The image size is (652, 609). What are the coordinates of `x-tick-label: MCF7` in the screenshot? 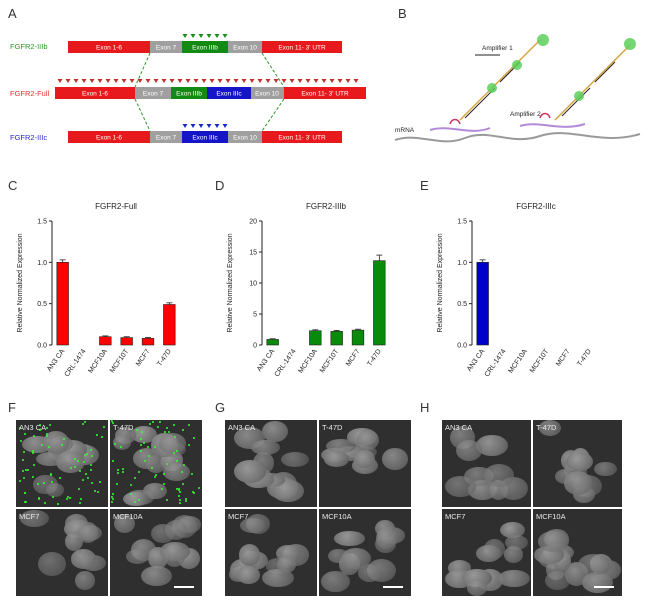 It's located at (353, 358).